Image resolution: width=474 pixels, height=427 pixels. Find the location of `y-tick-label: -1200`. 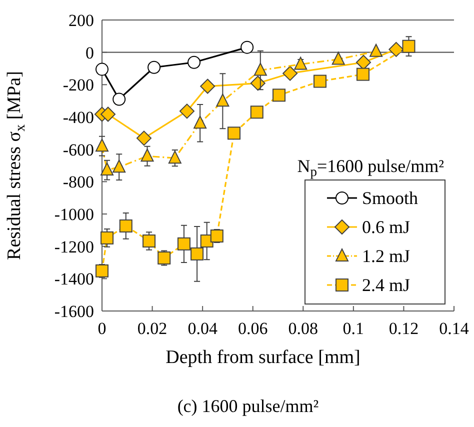

y-tick-label: -1200 is located at coordinates (74, 246).